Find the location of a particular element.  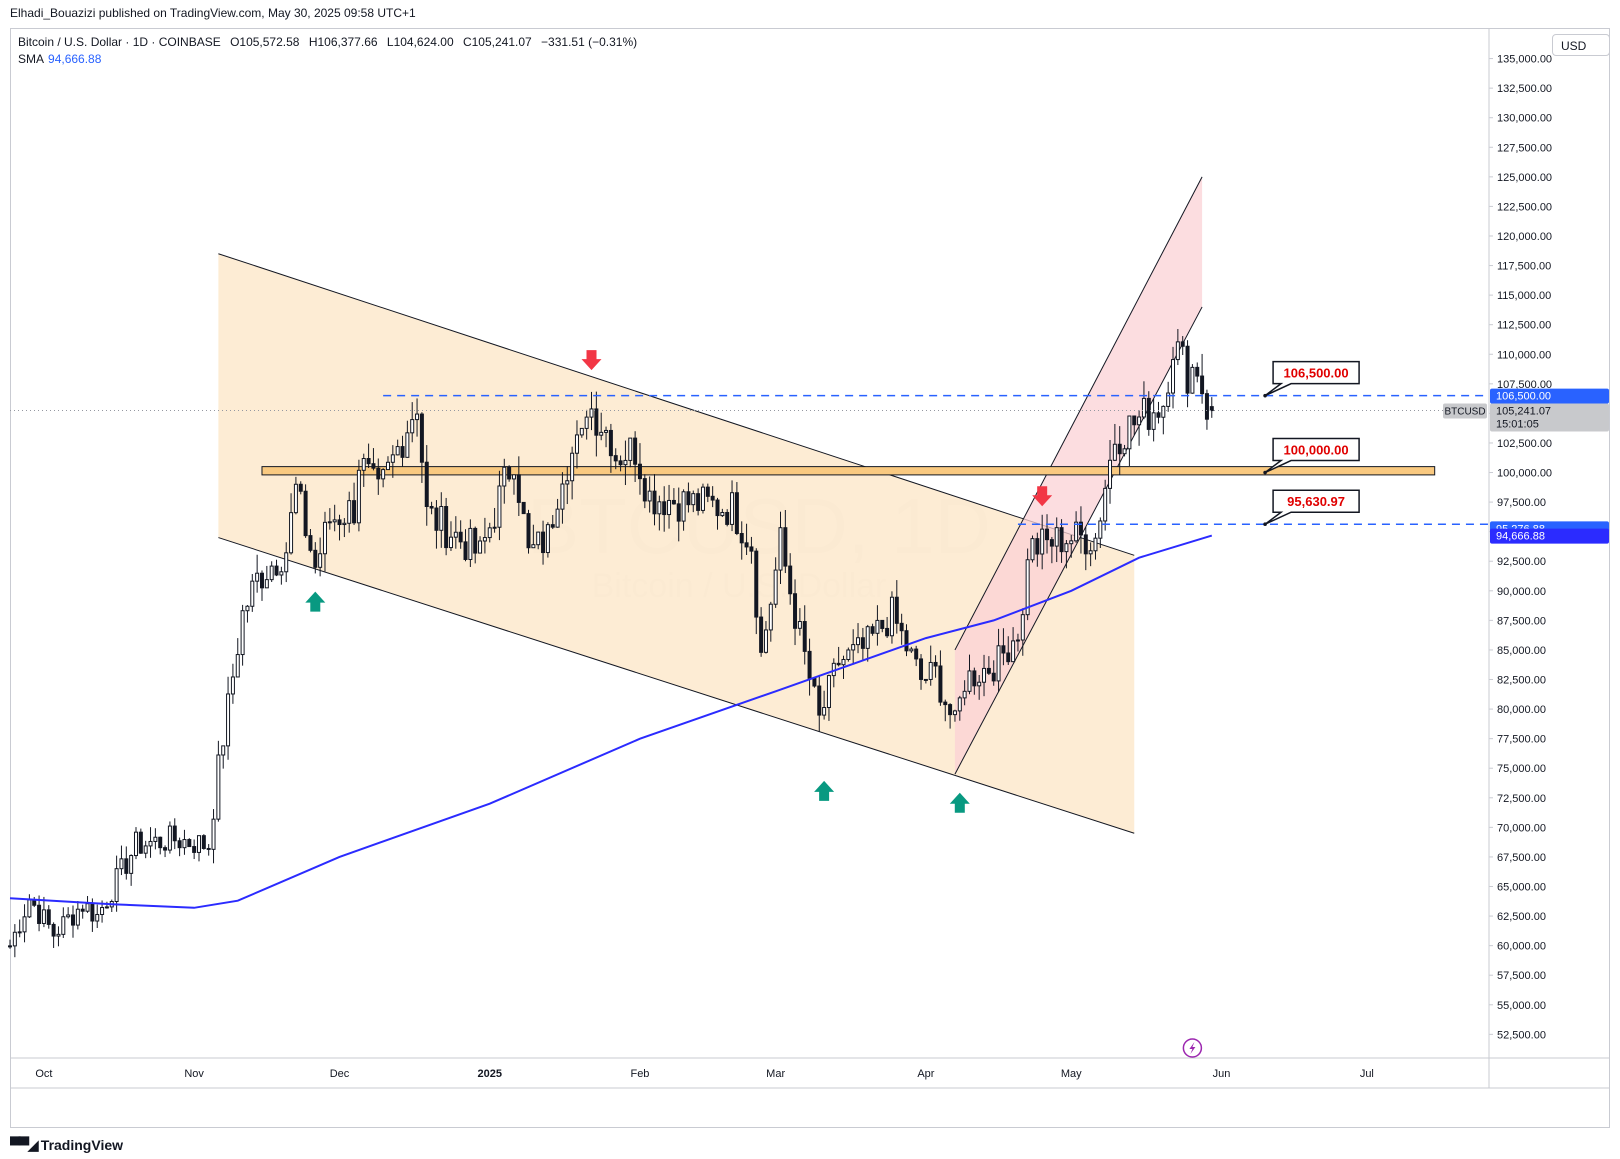

currency-selector: USD is located at coordinates (1581, 45).